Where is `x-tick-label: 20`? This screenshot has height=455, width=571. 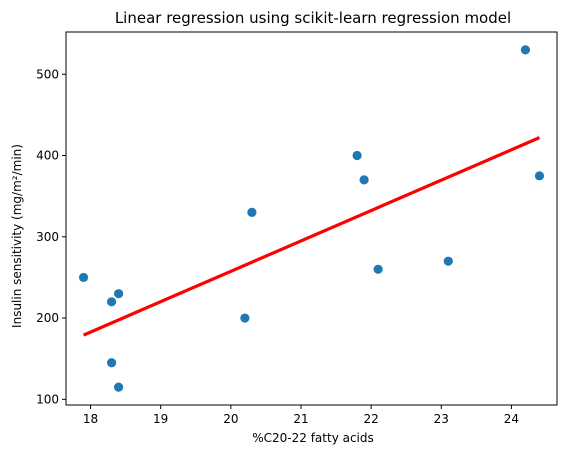
x-tick-label: 20 is located at coordinates (230, 419).